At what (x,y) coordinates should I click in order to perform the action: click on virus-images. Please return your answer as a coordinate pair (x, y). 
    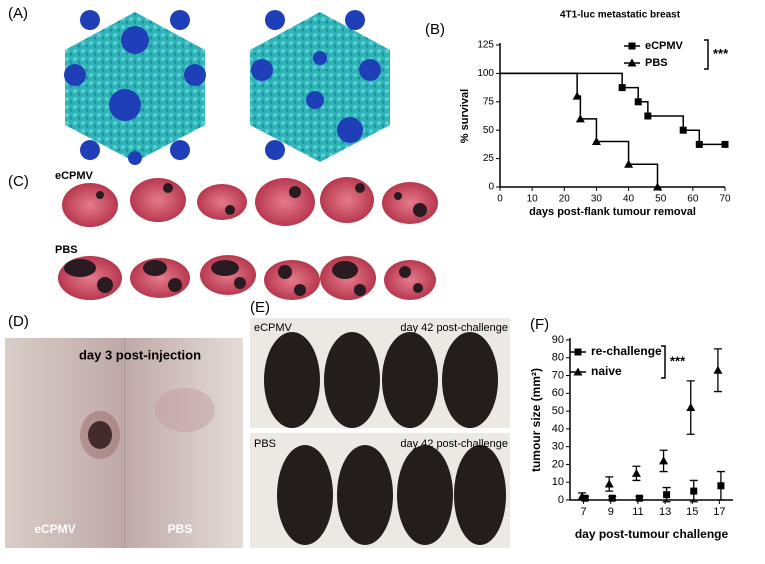
    Looking at the image, I should click on (227, 87).